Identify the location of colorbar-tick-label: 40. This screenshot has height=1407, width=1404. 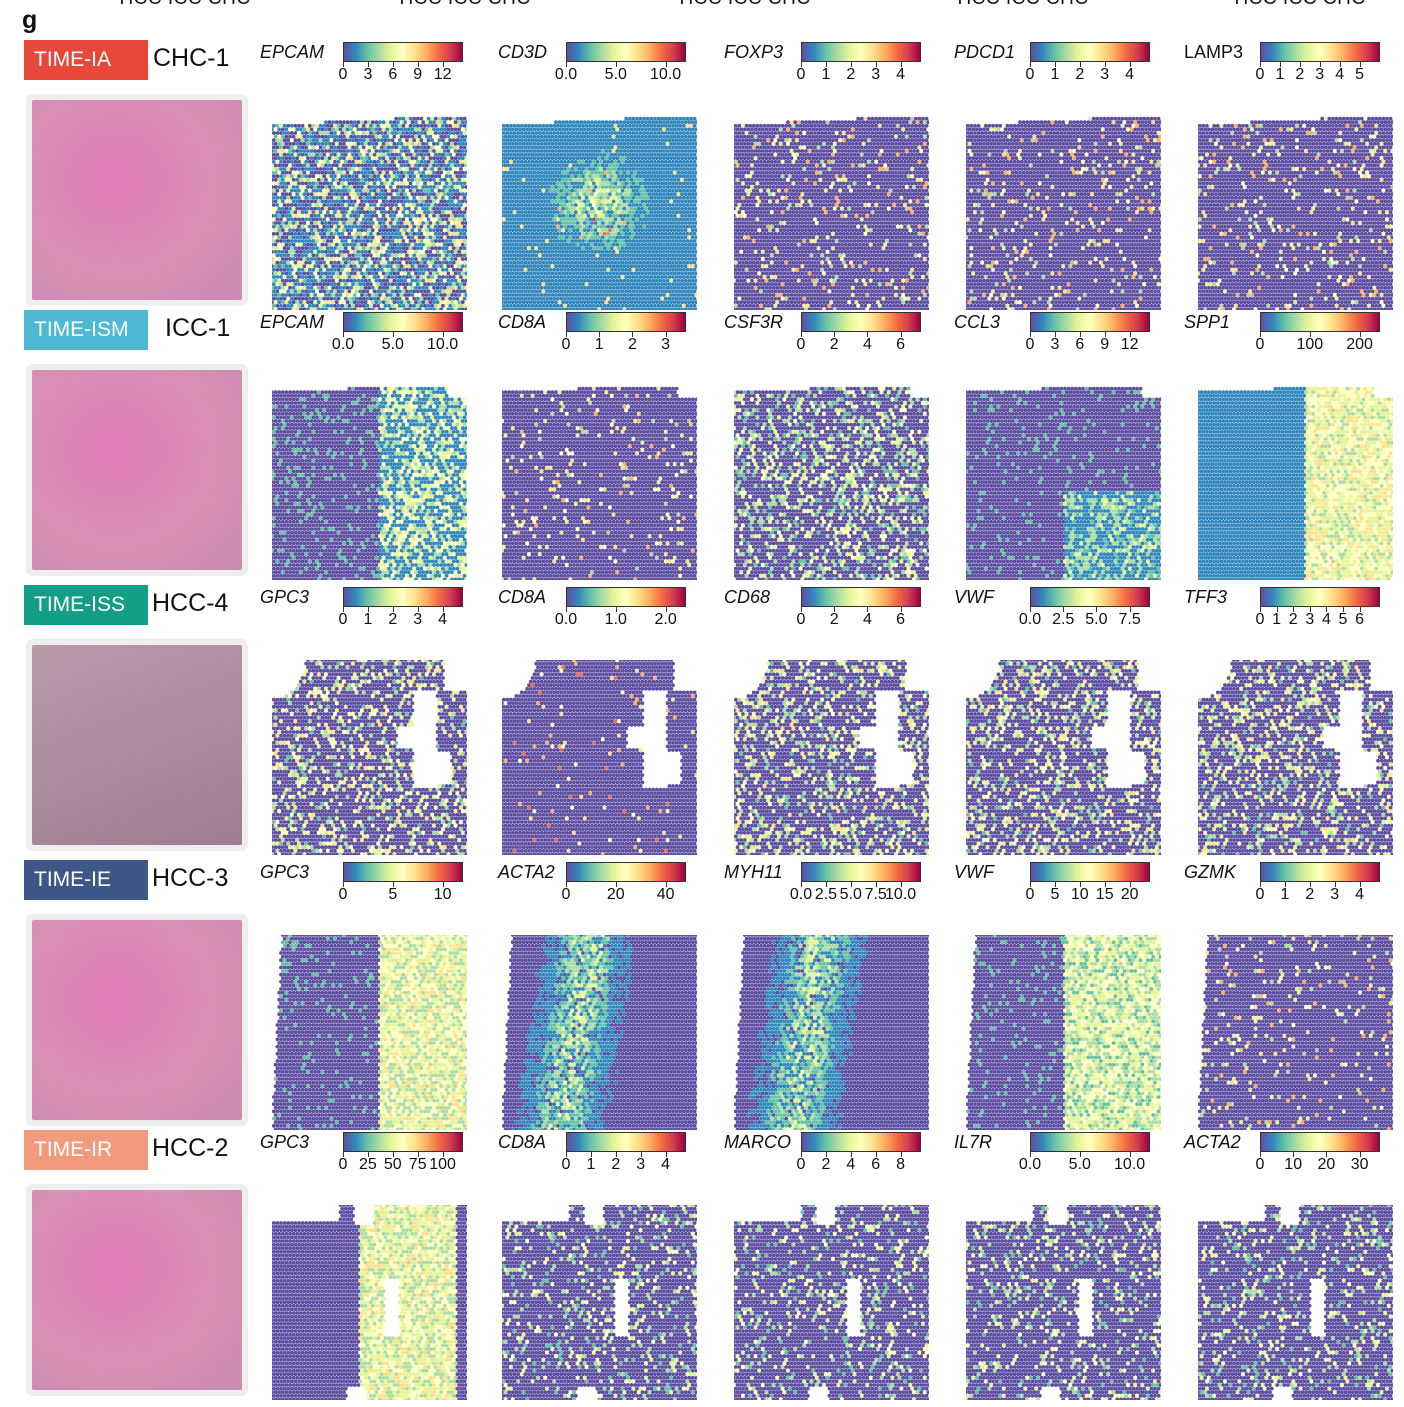
(666, 895).